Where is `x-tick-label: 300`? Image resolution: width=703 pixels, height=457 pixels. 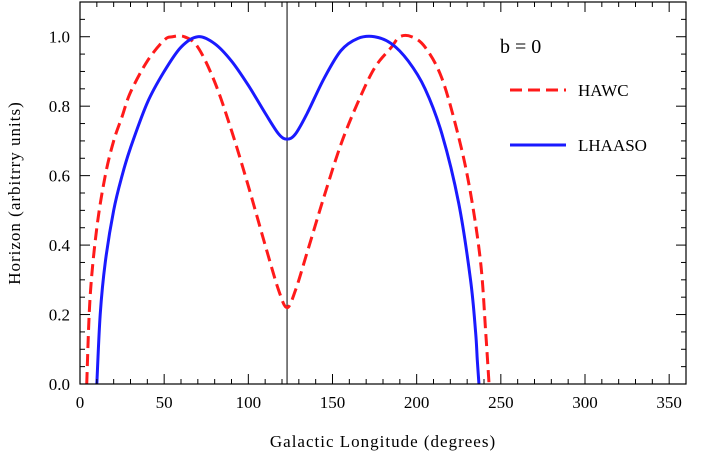 x-tick-label: 300 is located at coordinates (585, 402).